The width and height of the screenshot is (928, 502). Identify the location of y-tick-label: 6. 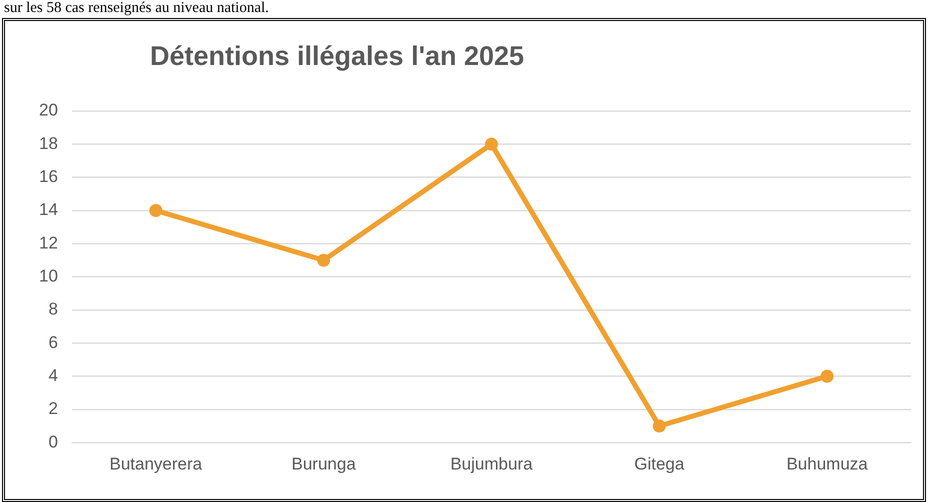
(53, 342).